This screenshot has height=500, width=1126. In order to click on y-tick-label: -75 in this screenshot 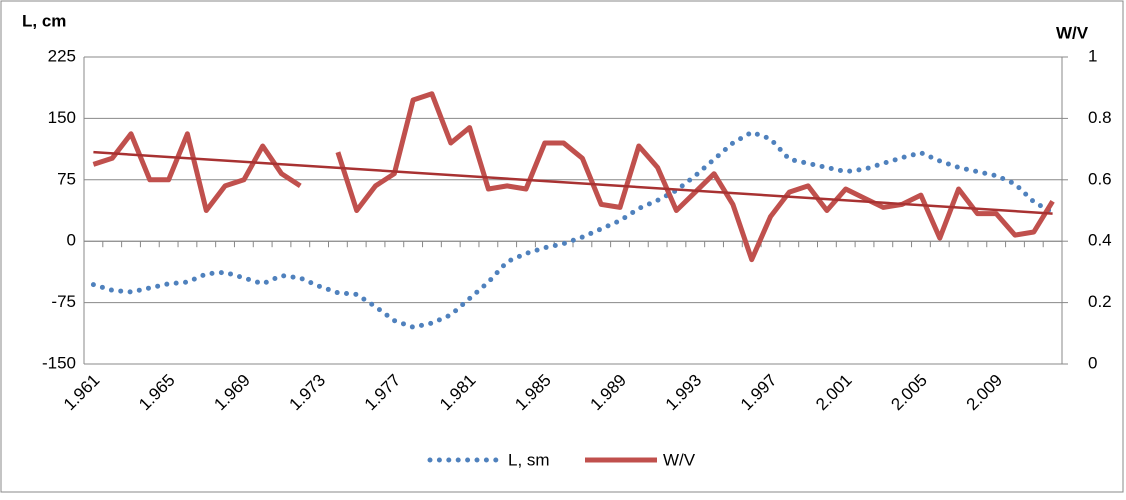, I will do `click(63, 301)`.